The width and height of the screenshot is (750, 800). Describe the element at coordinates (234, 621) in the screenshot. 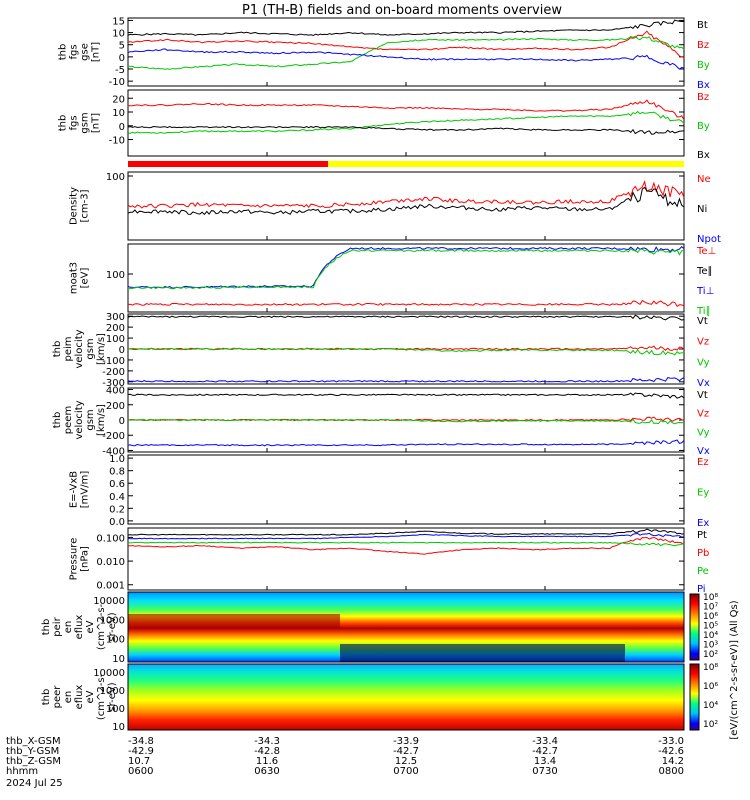

I see `spectrogram-red-band` at that location.